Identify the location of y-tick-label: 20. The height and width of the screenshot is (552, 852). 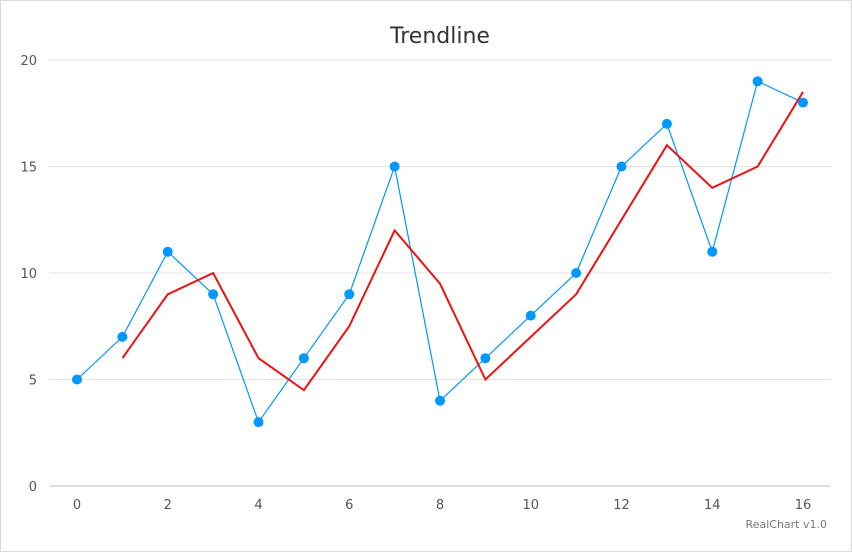
(28, 61).